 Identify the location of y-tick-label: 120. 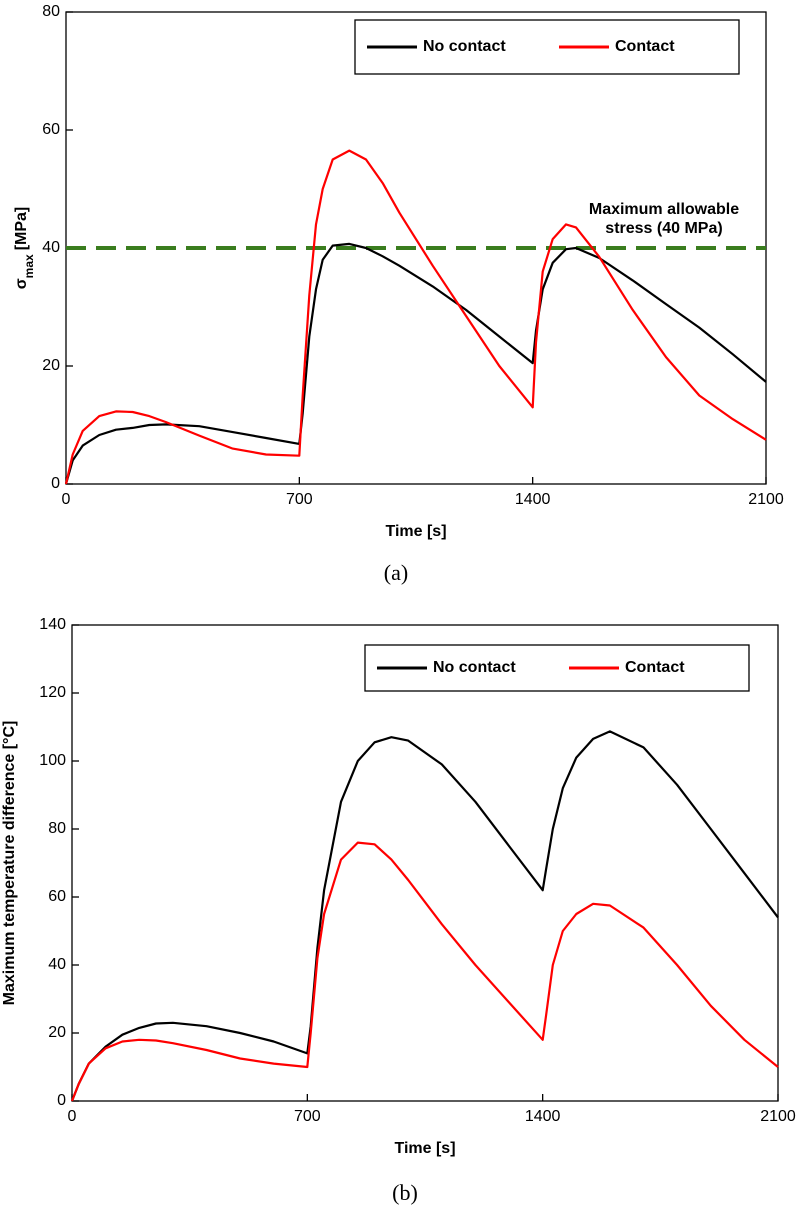
(52, 692).